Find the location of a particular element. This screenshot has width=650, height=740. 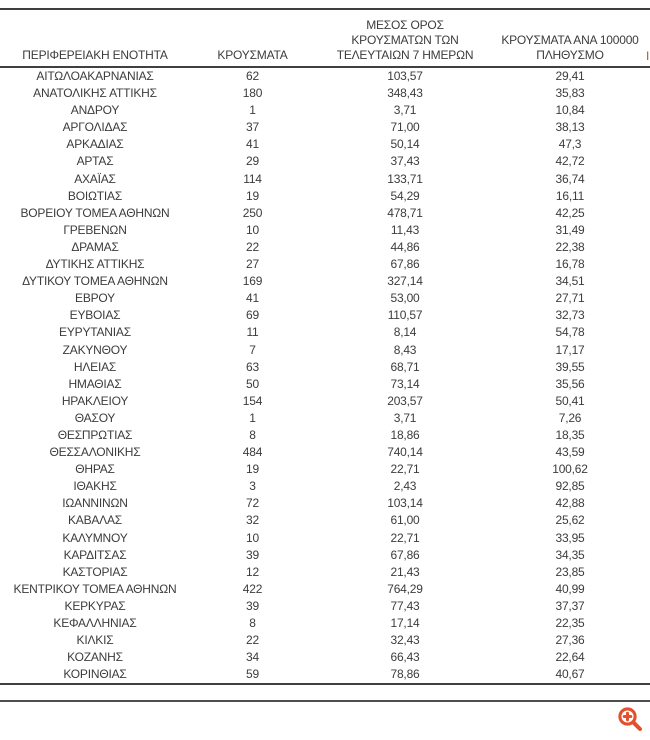

per-100k-cell: 31,49 is located at coordinates (570, 229).